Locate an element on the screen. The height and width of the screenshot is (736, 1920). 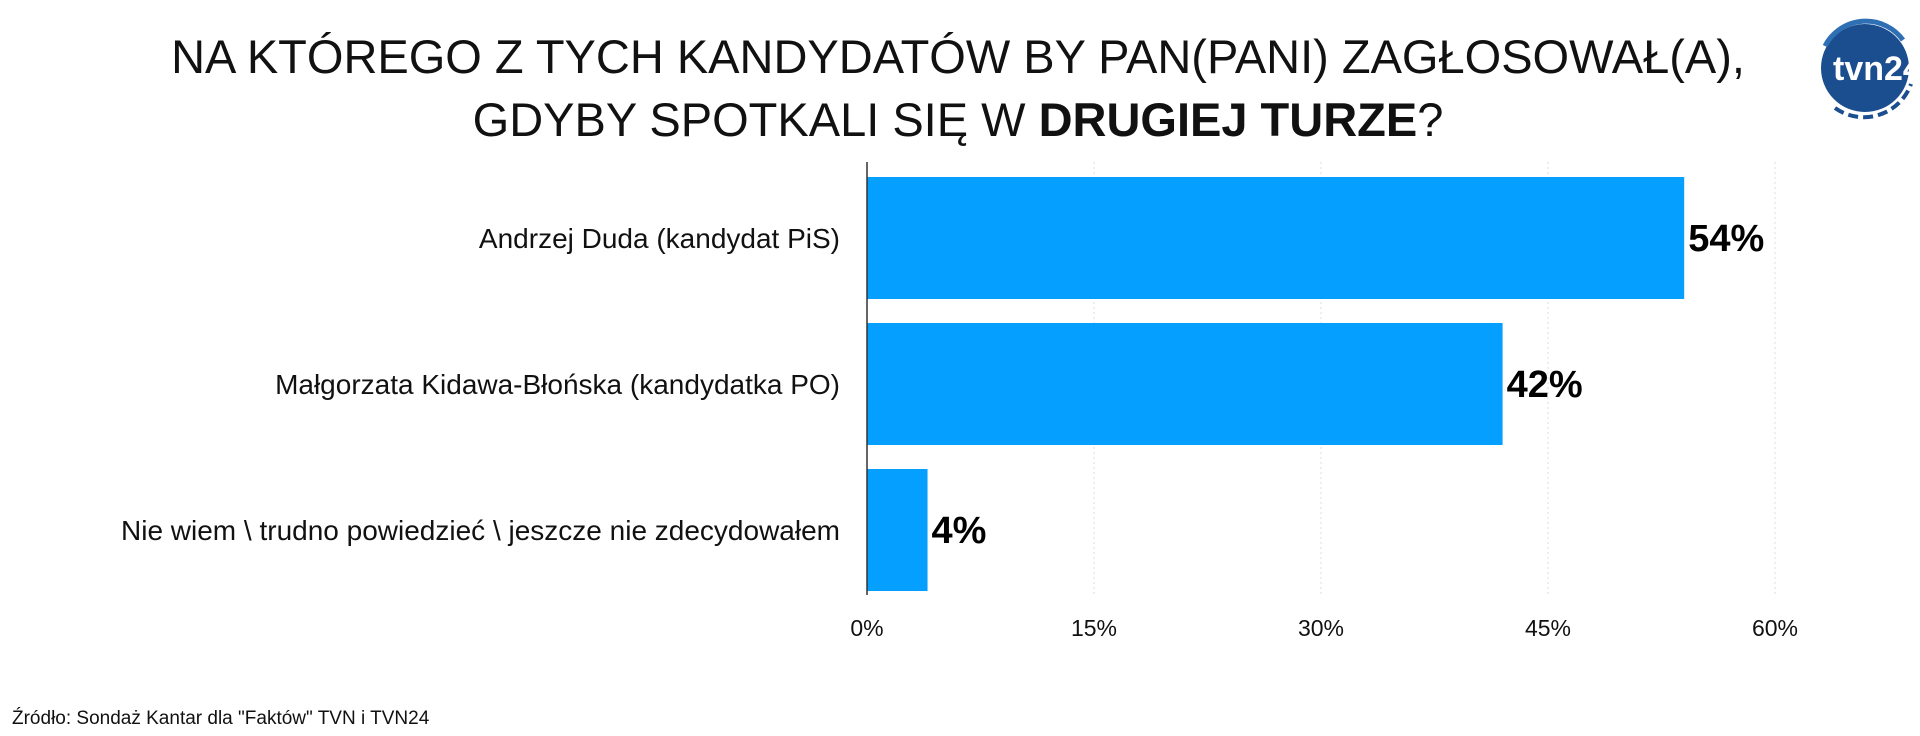
tvn24-logo-arc-top is located at coordinates (1864, 33).